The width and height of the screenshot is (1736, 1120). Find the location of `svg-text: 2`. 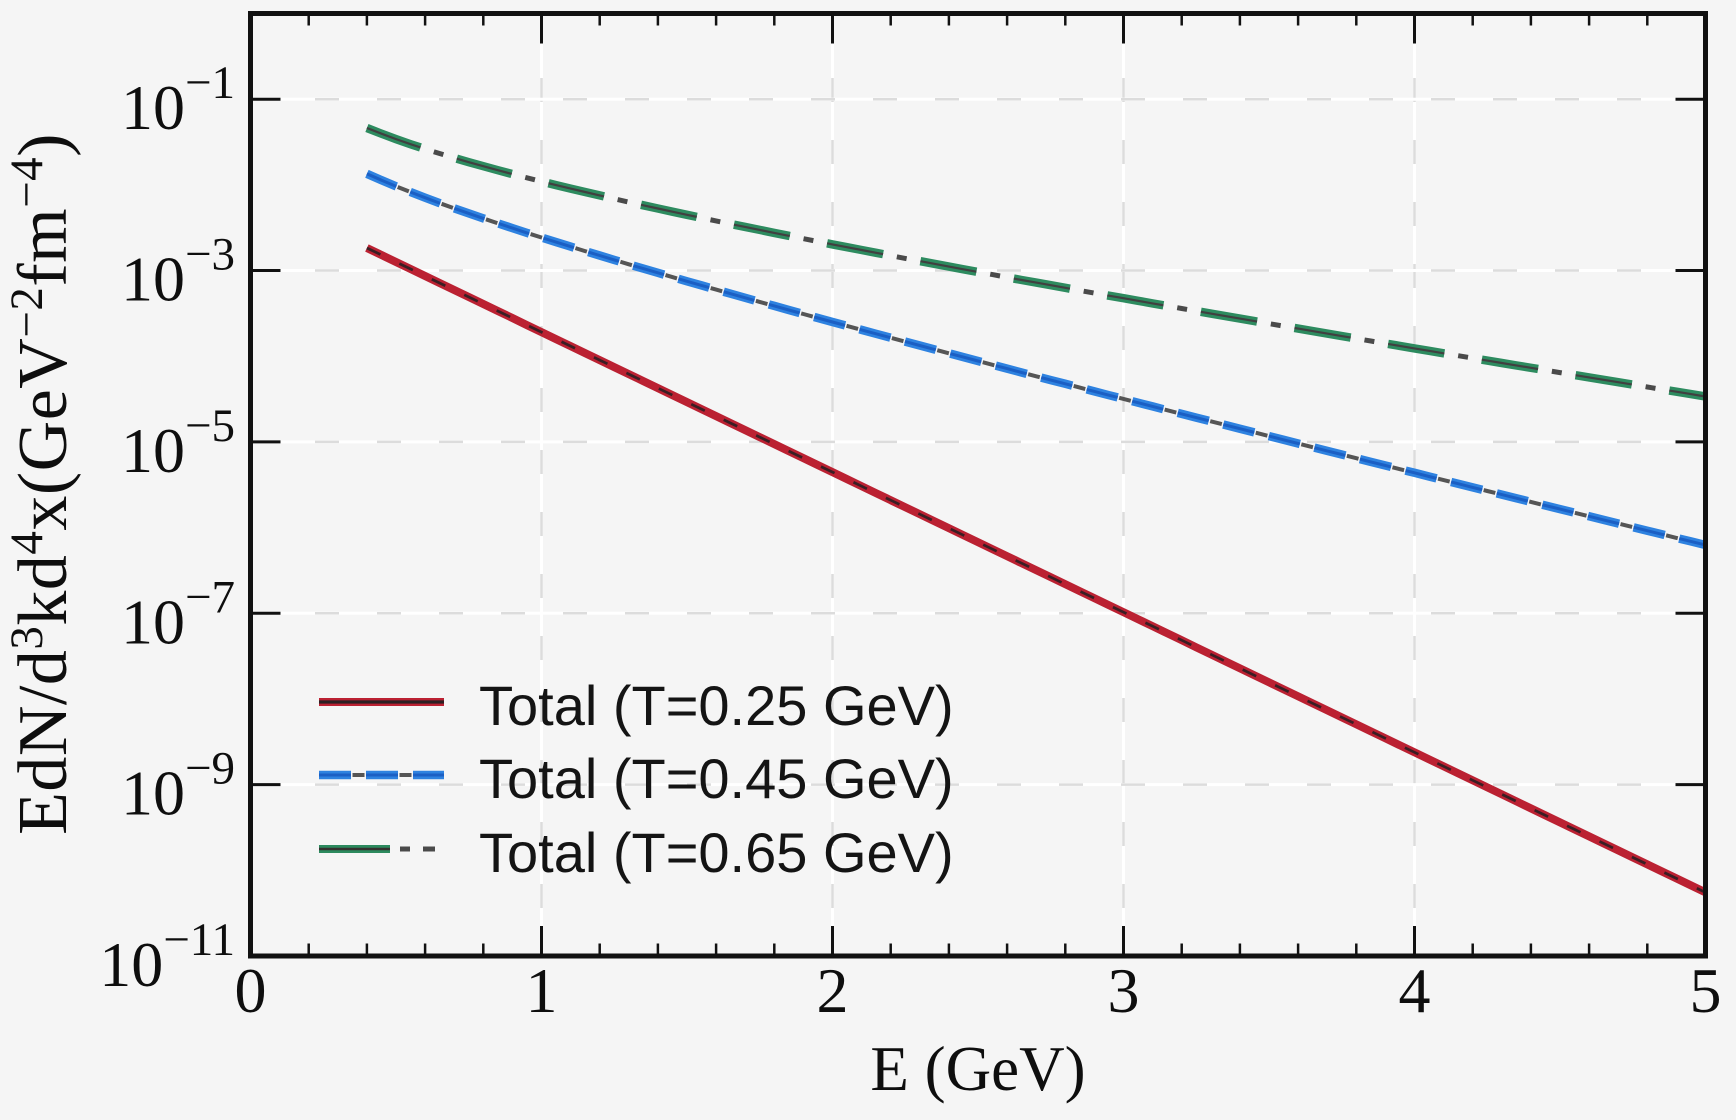

svg-text: 2 is located at coordinates (833, 990).